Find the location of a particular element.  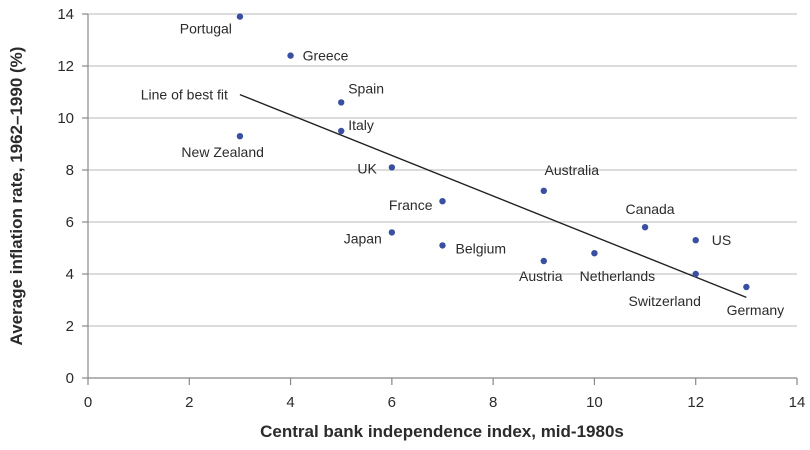

point-uk is located at coordinates (392, 167).